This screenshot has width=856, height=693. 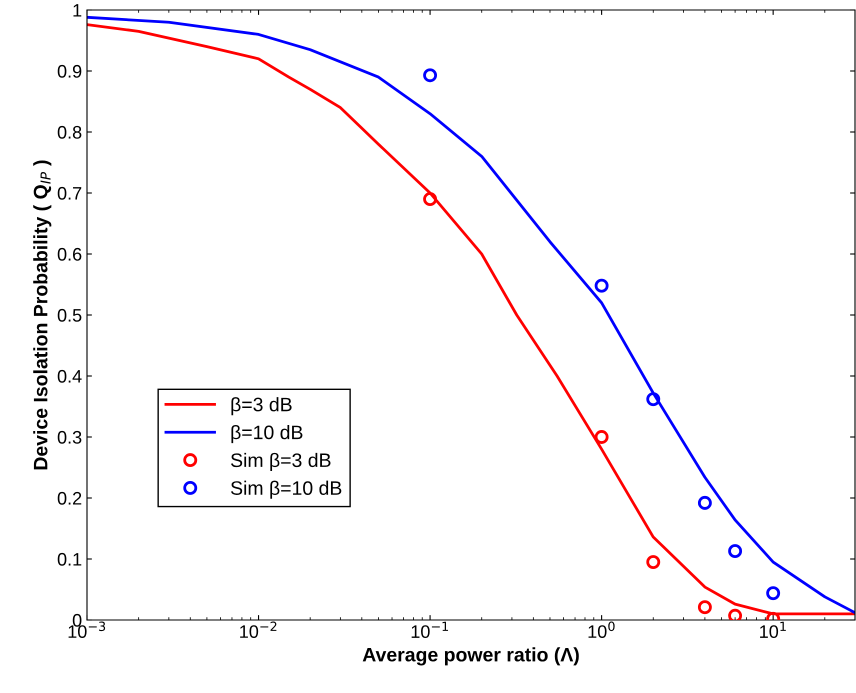 What do you see at coordinates (286, 489) in the screenshot?
I see `legend-label: Sim β=10 dB` at bounding box center [286, 489].